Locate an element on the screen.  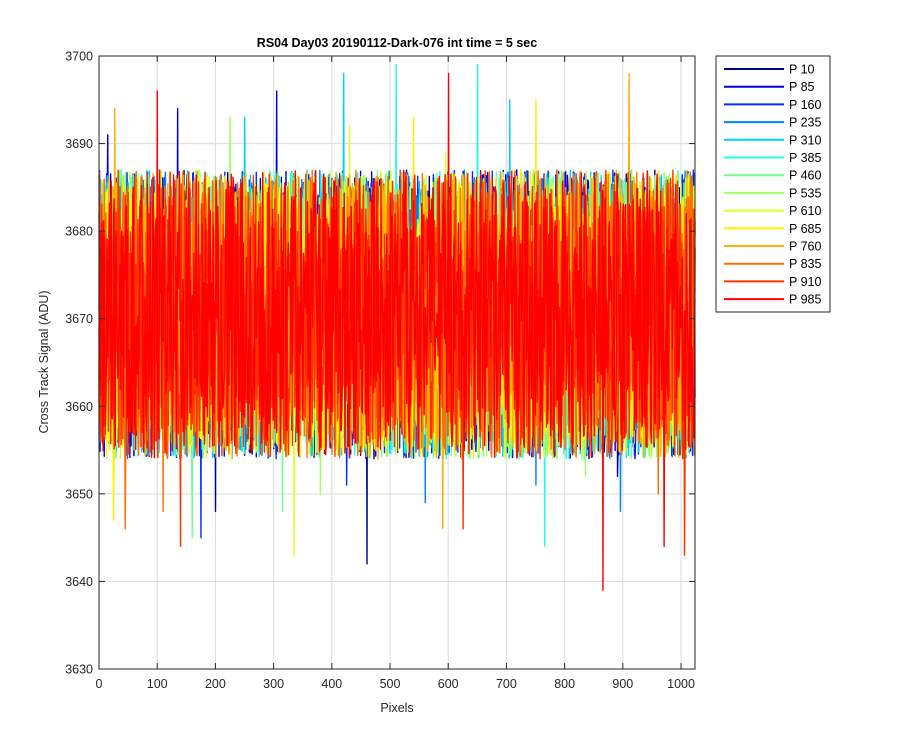
y-tick-label: 3640 is located at coordinates (79, 582).